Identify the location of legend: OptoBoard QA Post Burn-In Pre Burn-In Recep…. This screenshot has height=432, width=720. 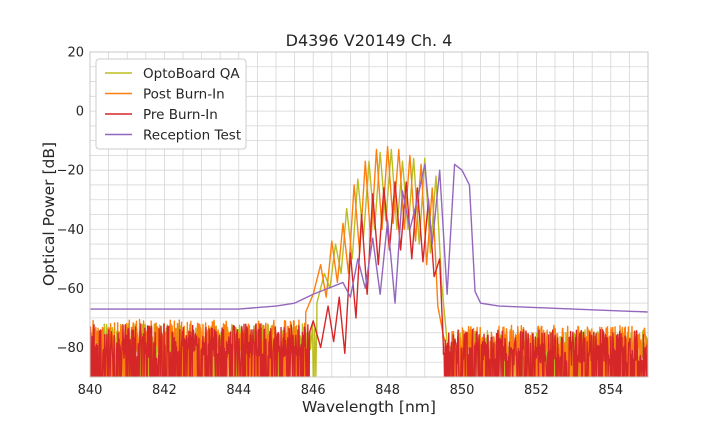
(171, 104).